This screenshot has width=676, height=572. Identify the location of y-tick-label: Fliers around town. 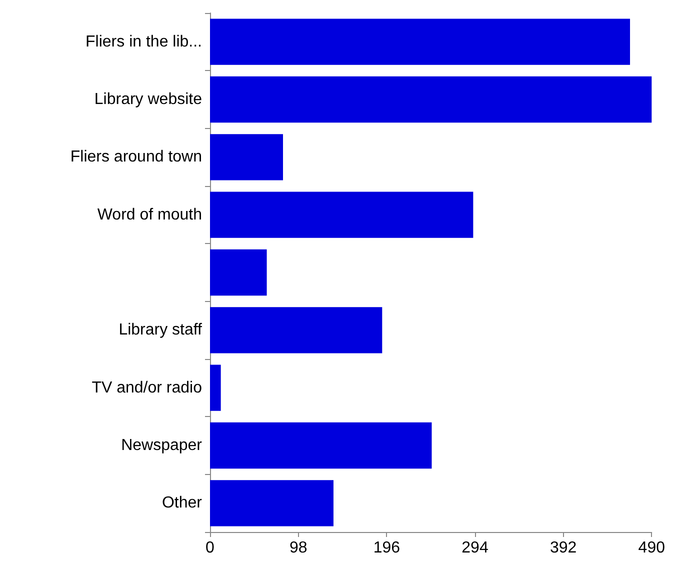
(136, 157).